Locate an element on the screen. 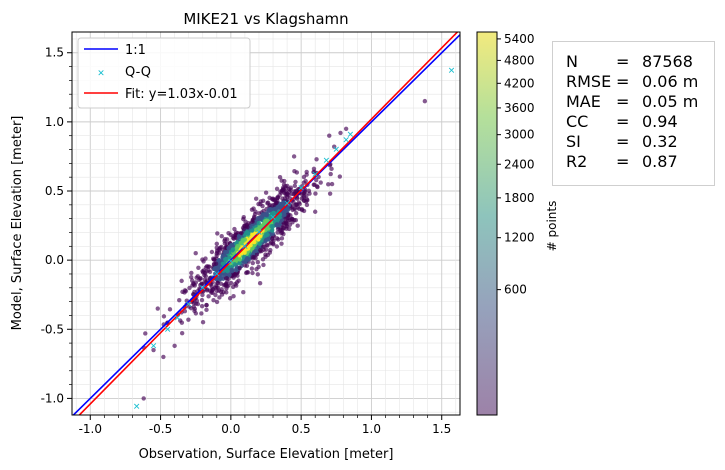 The width and height of the screenshot is (725, 470). x-tick-label: 1.5 is located at coordinates (441, 429).